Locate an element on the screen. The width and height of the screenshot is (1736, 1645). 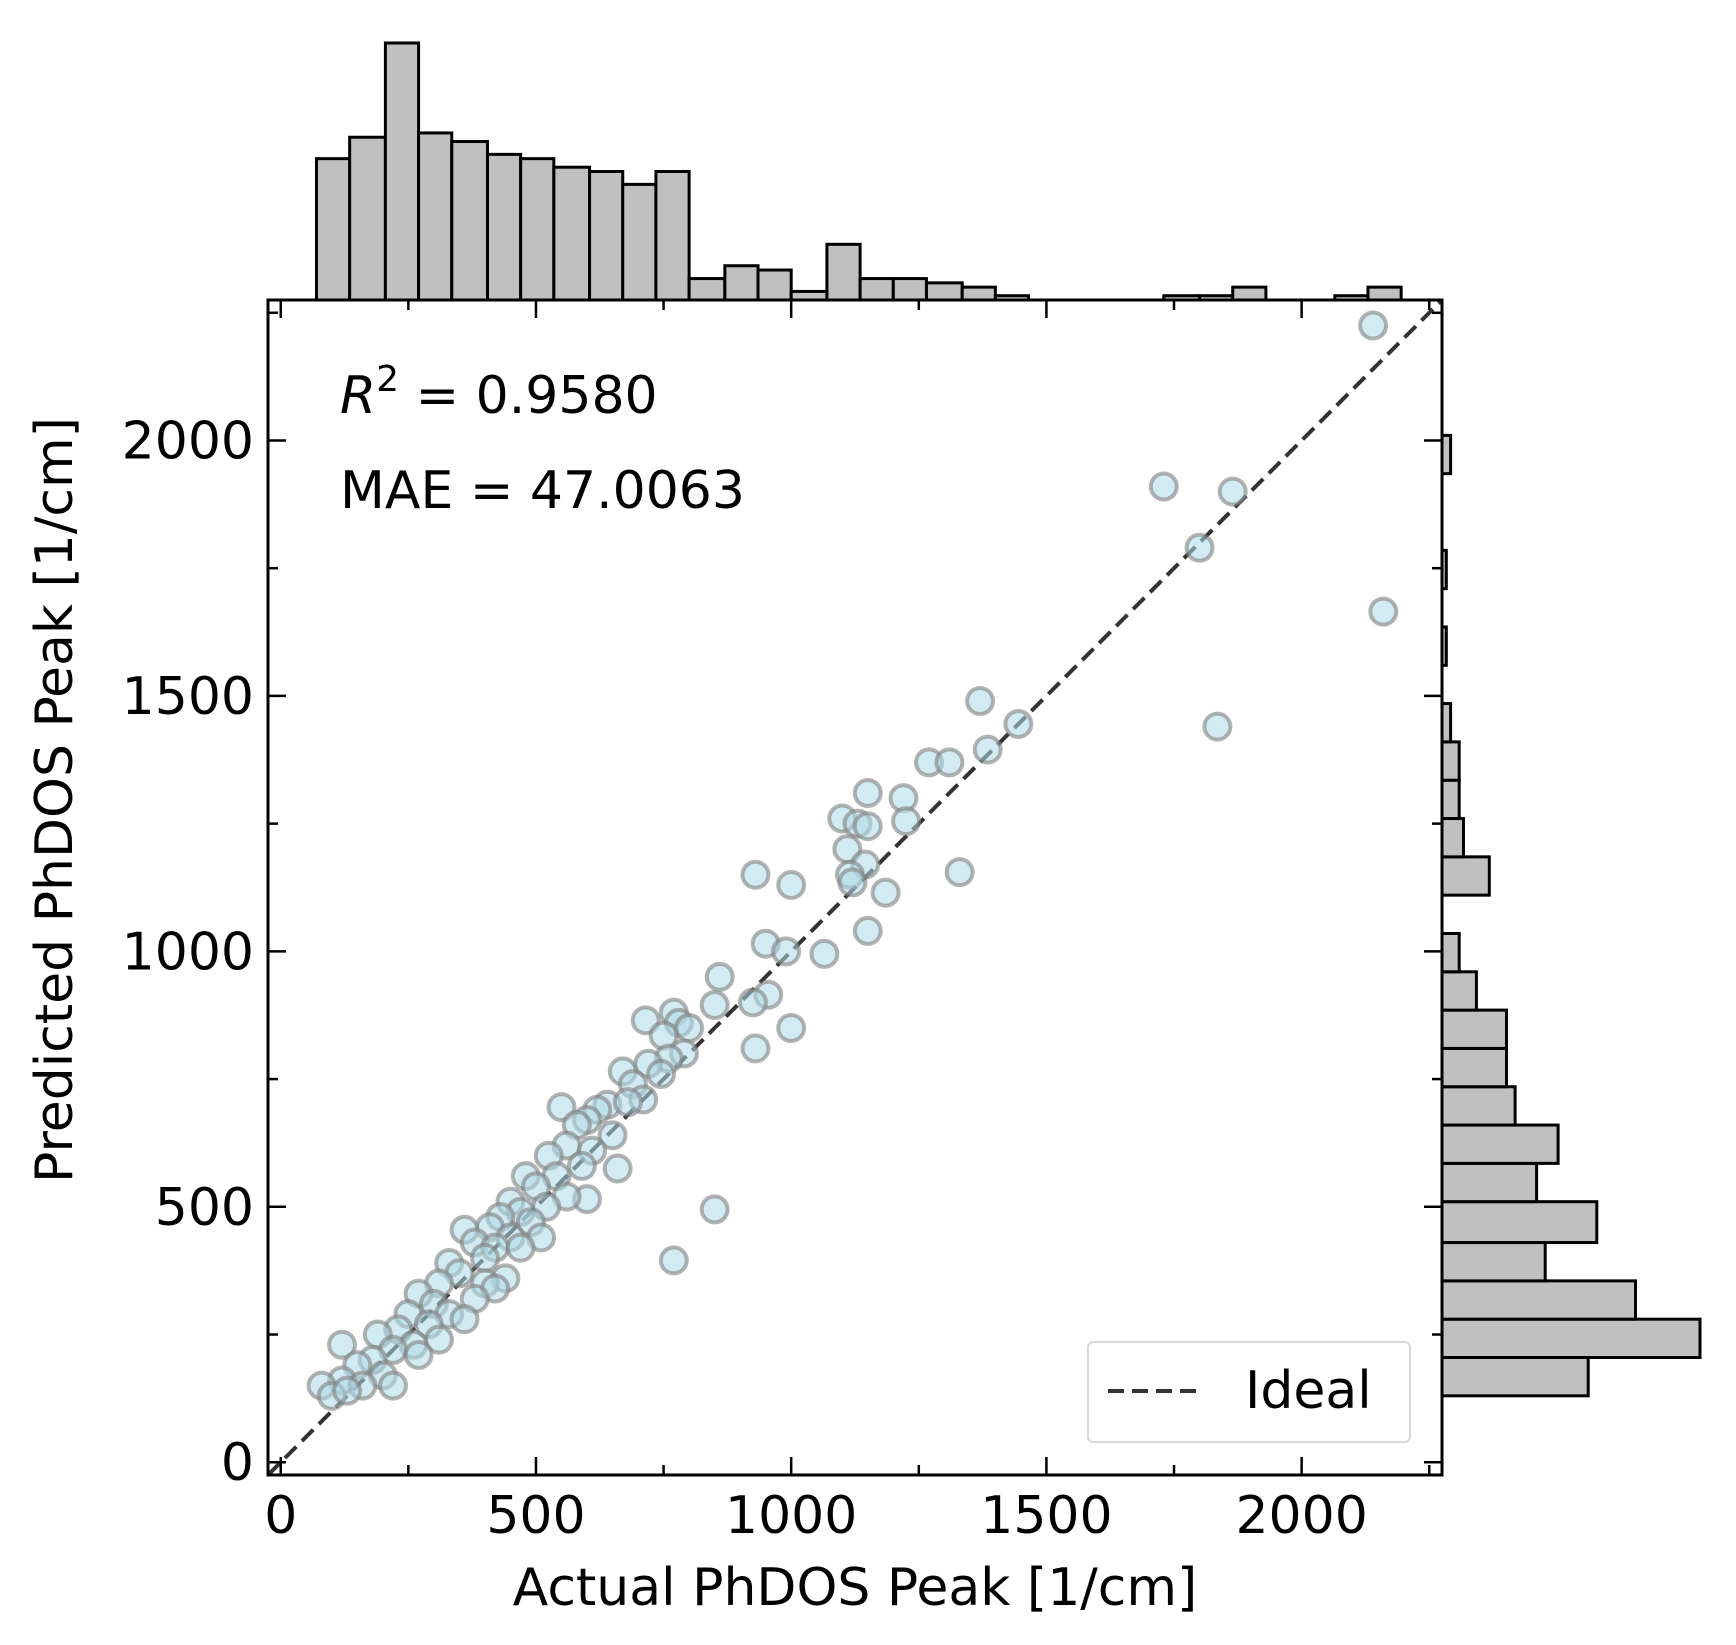
legend-ideal-label: Ideal is located at coordinates (1308, 1391).